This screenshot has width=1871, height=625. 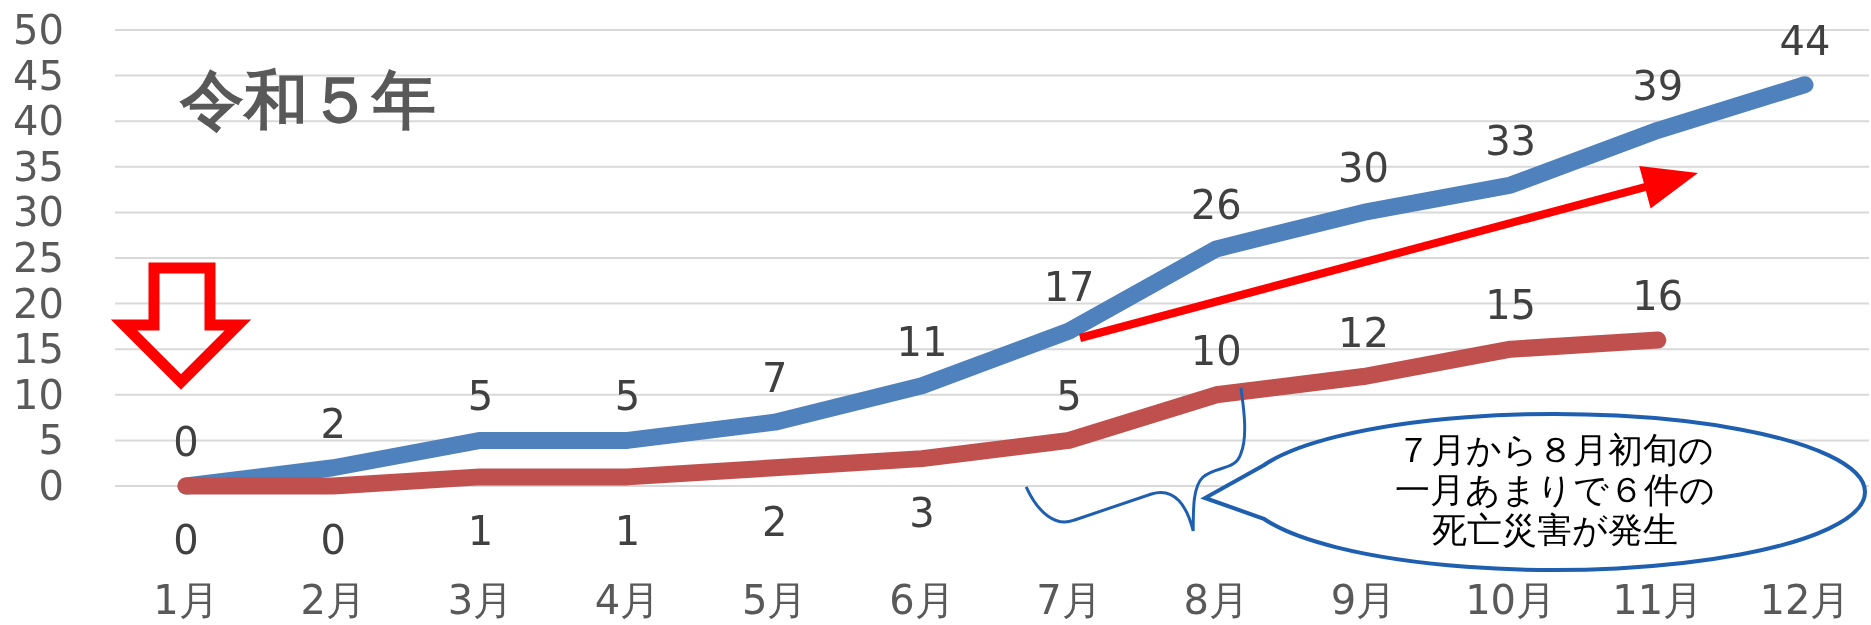 I want to click on x-tick-label: 8月, so click(x=1216, y=600).